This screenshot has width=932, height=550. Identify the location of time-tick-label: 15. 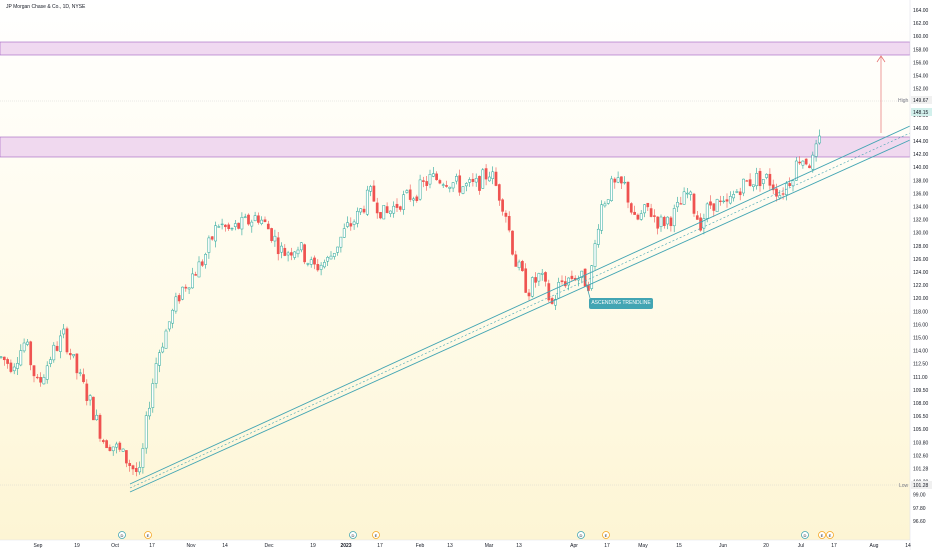
(679, 546).